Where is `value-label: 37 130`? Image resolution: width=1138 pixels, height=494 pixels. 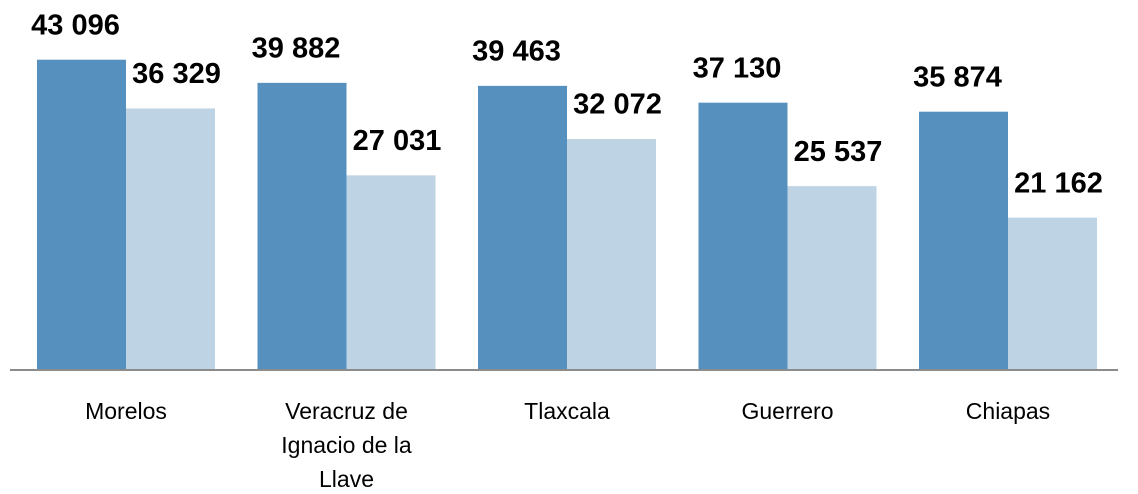
value-label: 37 130 is located at coordinates (737, 68).